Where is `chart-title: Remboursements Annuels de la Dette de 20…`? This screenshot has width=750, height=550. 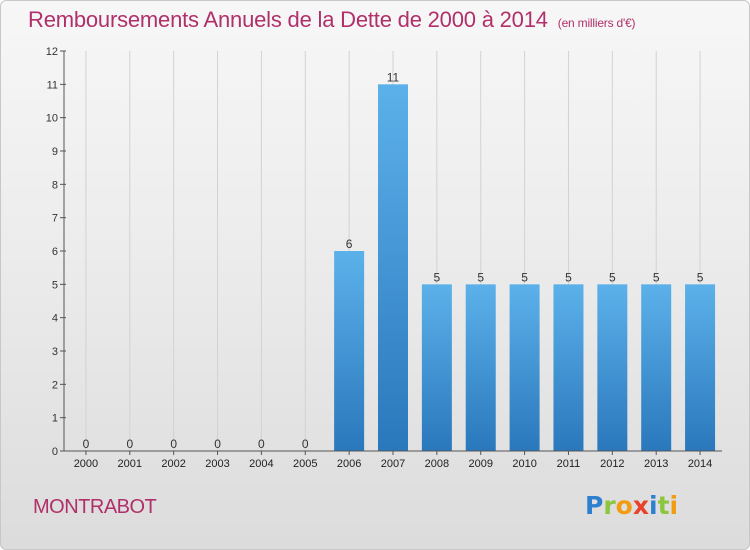 chart-title: Remboursements Annuels de la Dette de 20… is located at coordinates (332, 20).